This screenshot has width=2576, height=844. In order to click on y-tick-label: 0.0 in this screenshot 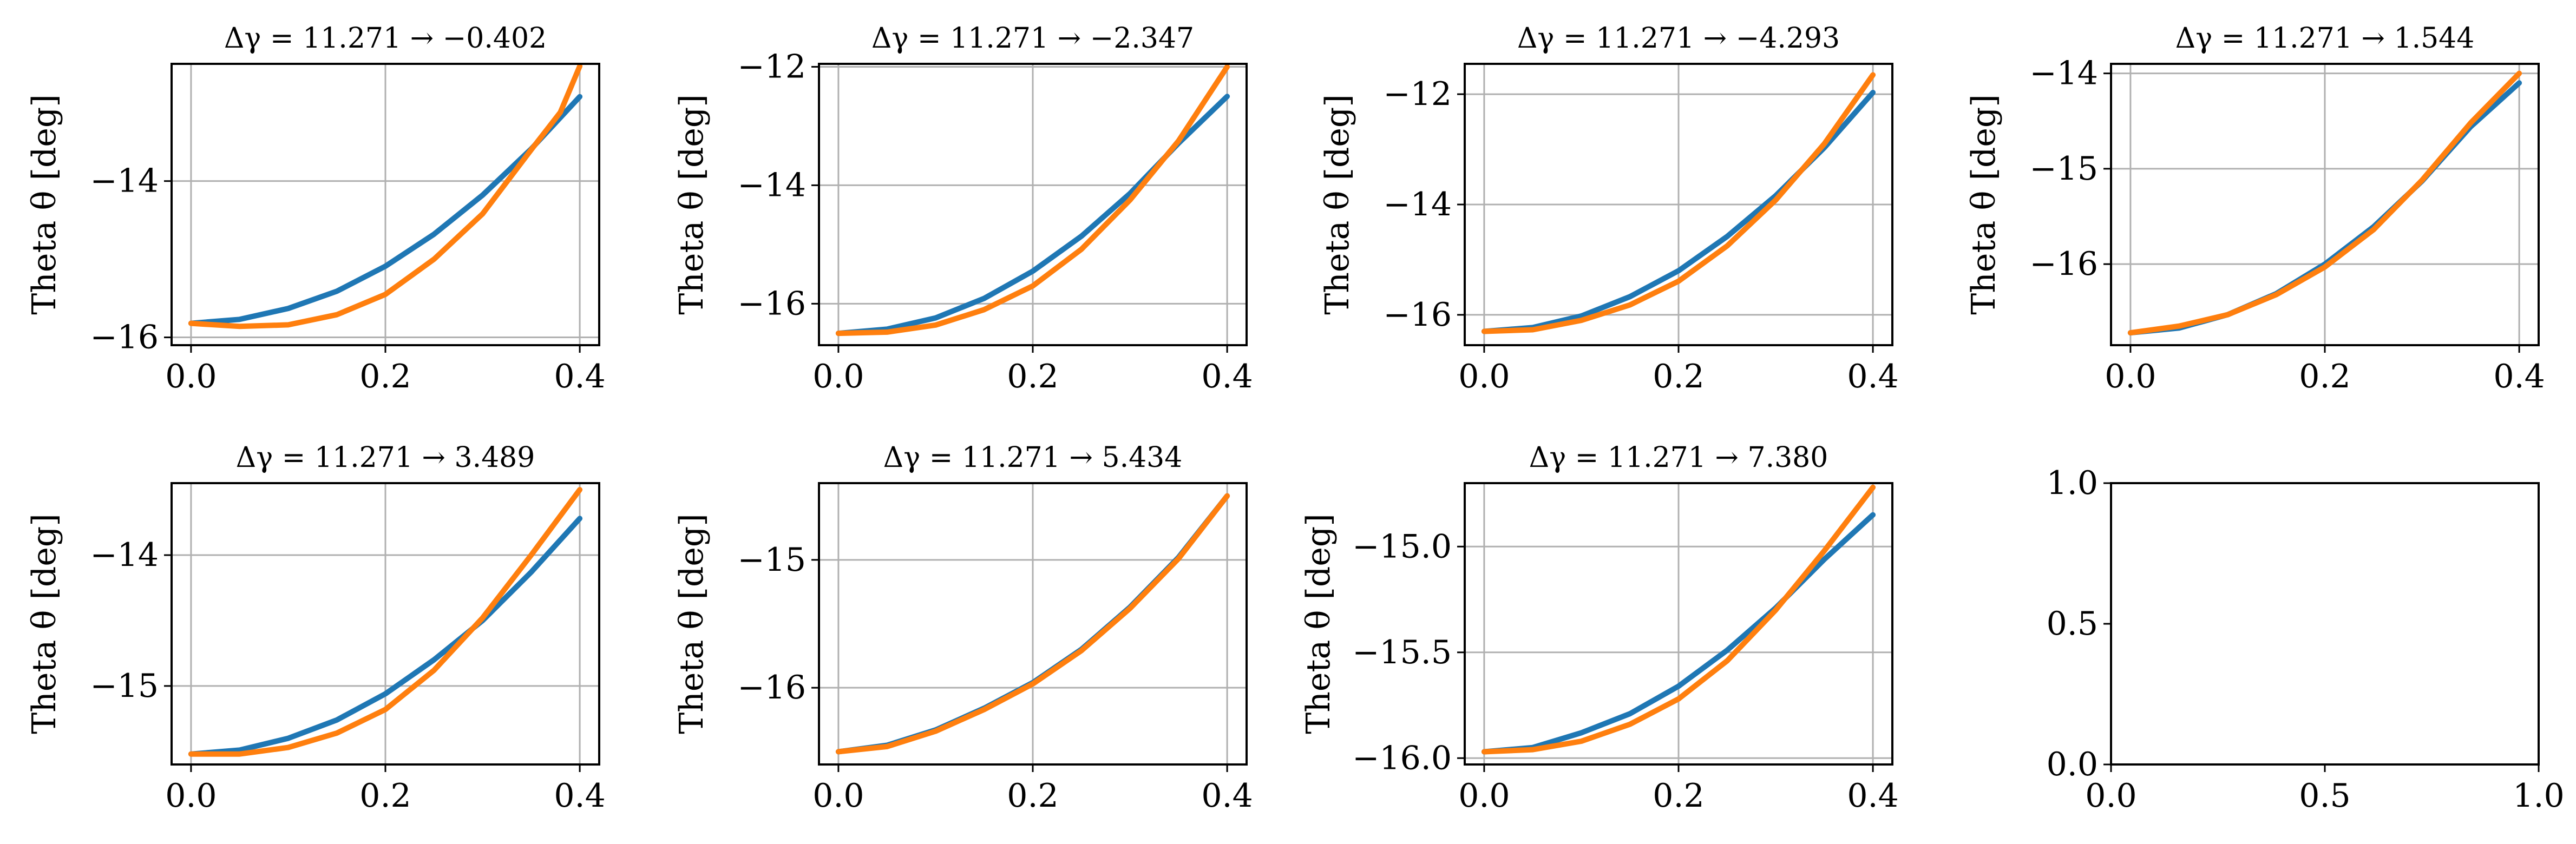, I will do `click(2072, 764)`.